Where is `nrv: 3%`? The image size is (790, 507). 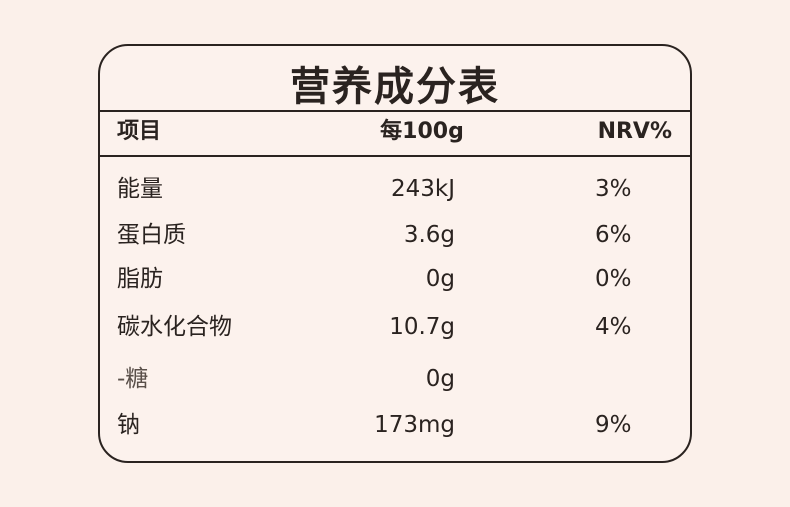 nrv: 3% is located at coordinates (613, 189).